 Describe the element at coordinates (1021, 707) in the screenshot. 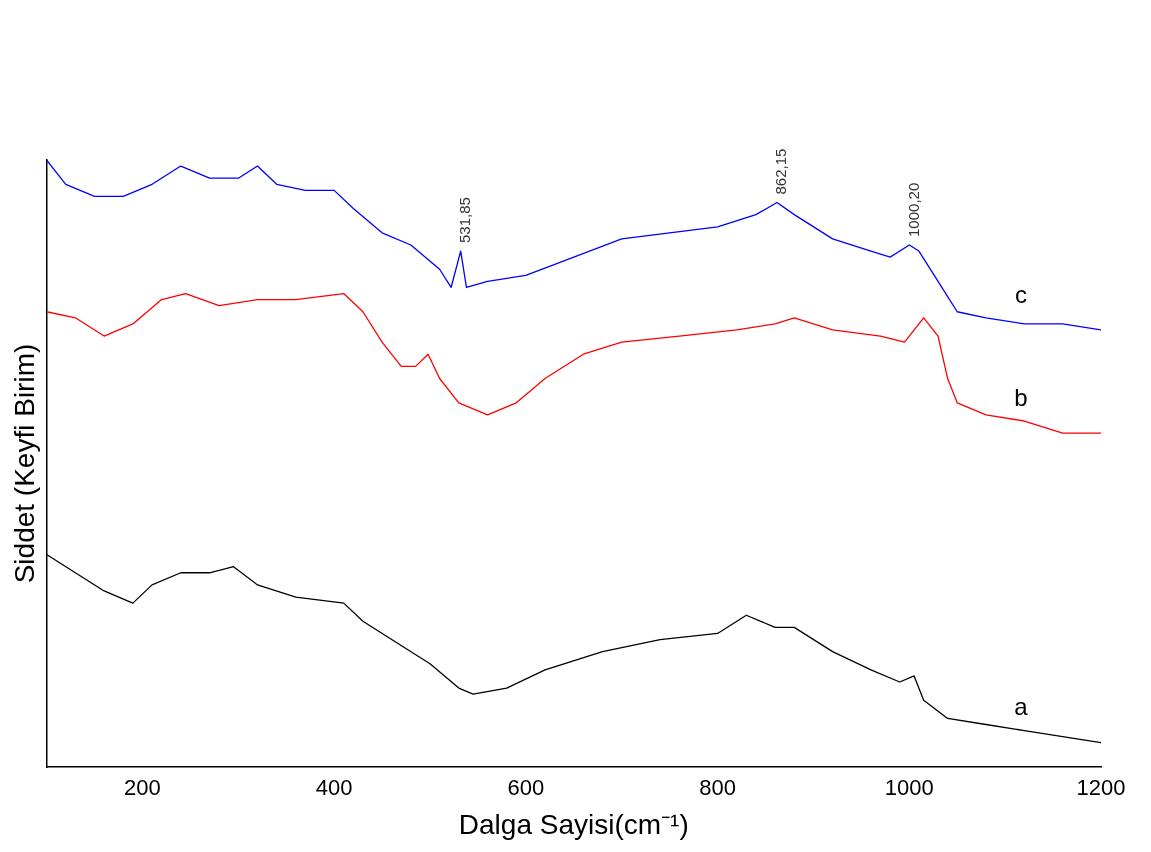

I see `series-label: a` at that location.